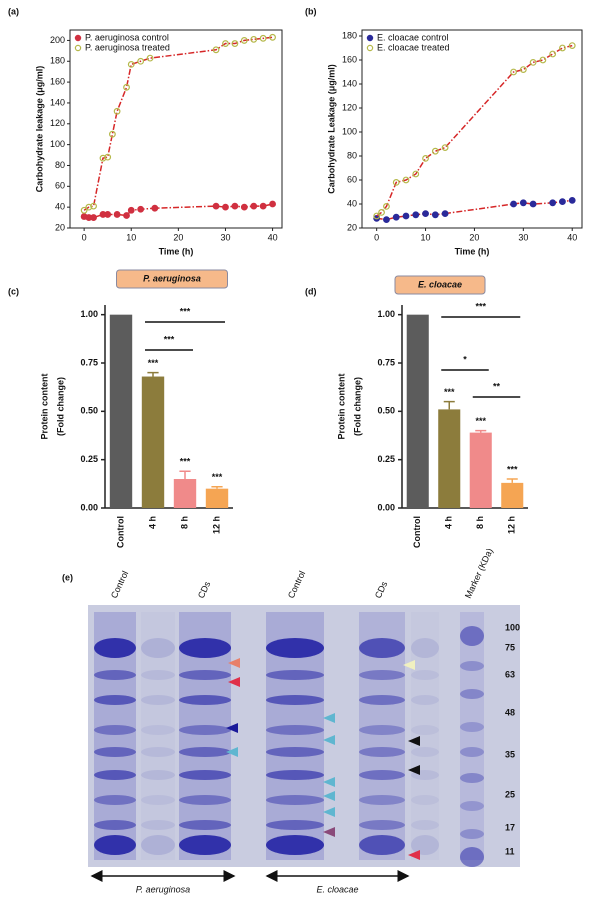  Describe the element at coordinates (89, 314) in the screenshot. I see `y-tick-label: 1.00` at that location.